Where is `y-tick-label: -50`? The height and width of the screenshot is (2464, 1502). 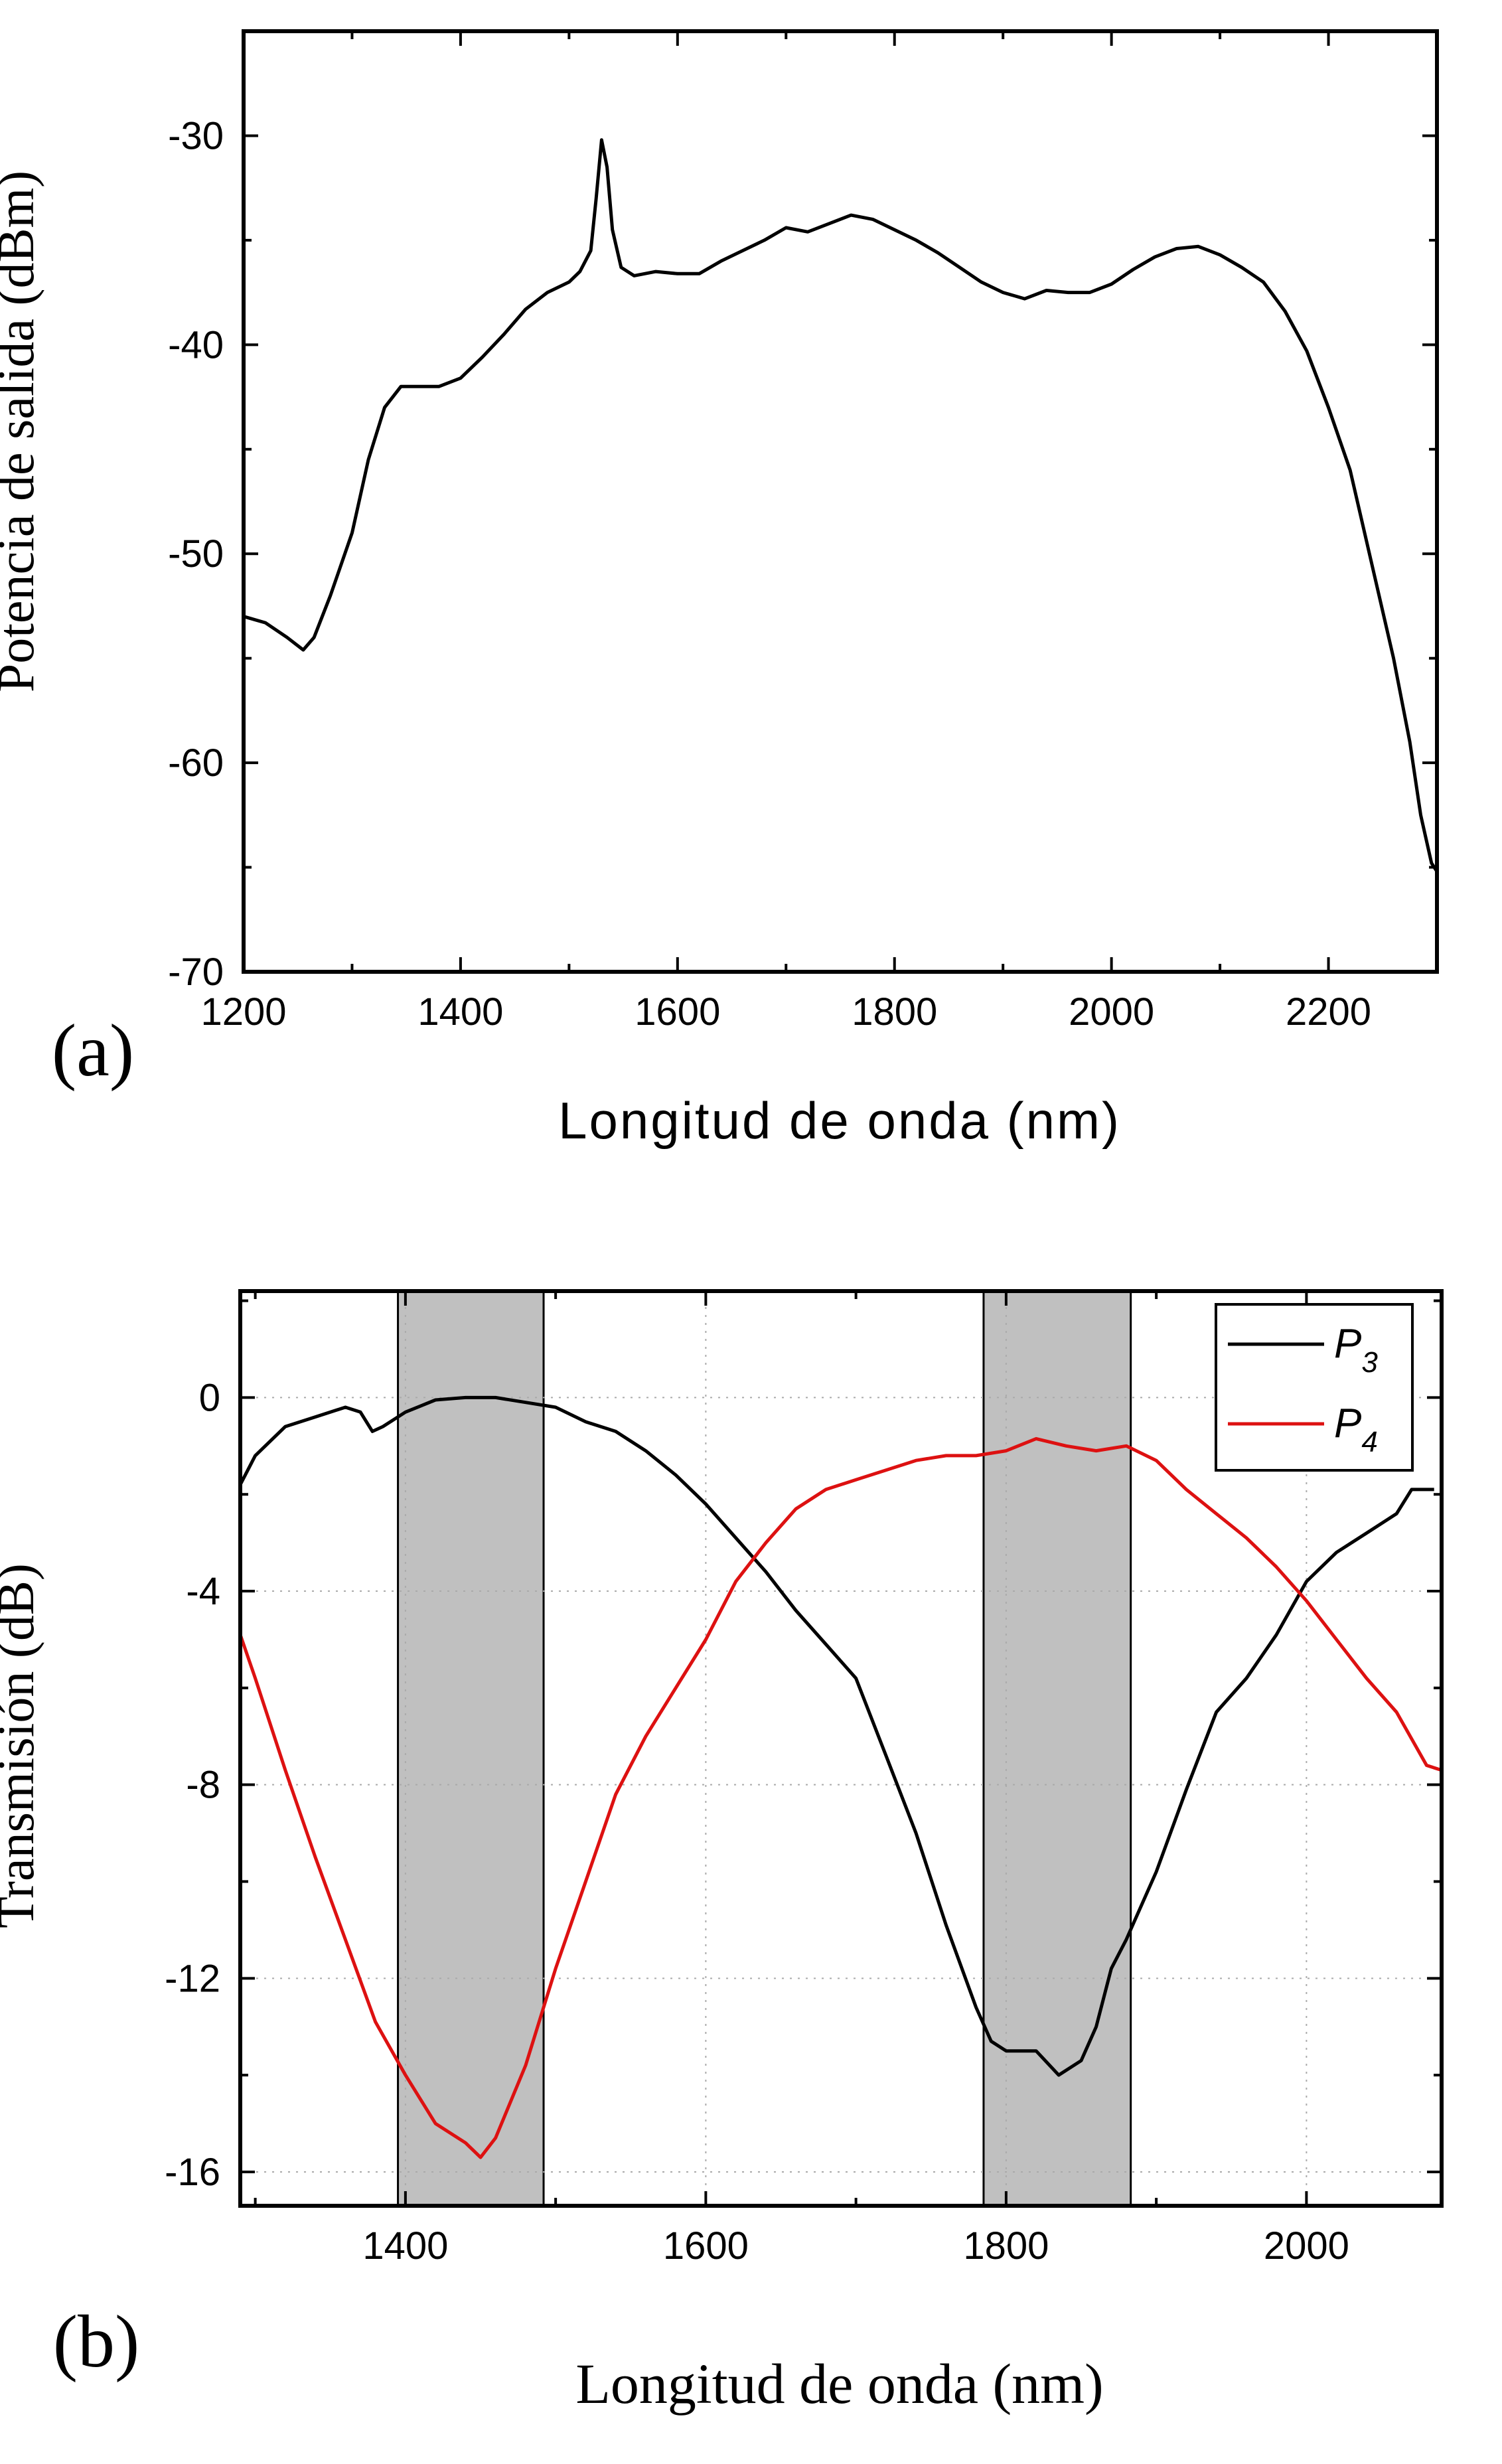
y-tick-label: -50 is located at coordinates (196, 554).